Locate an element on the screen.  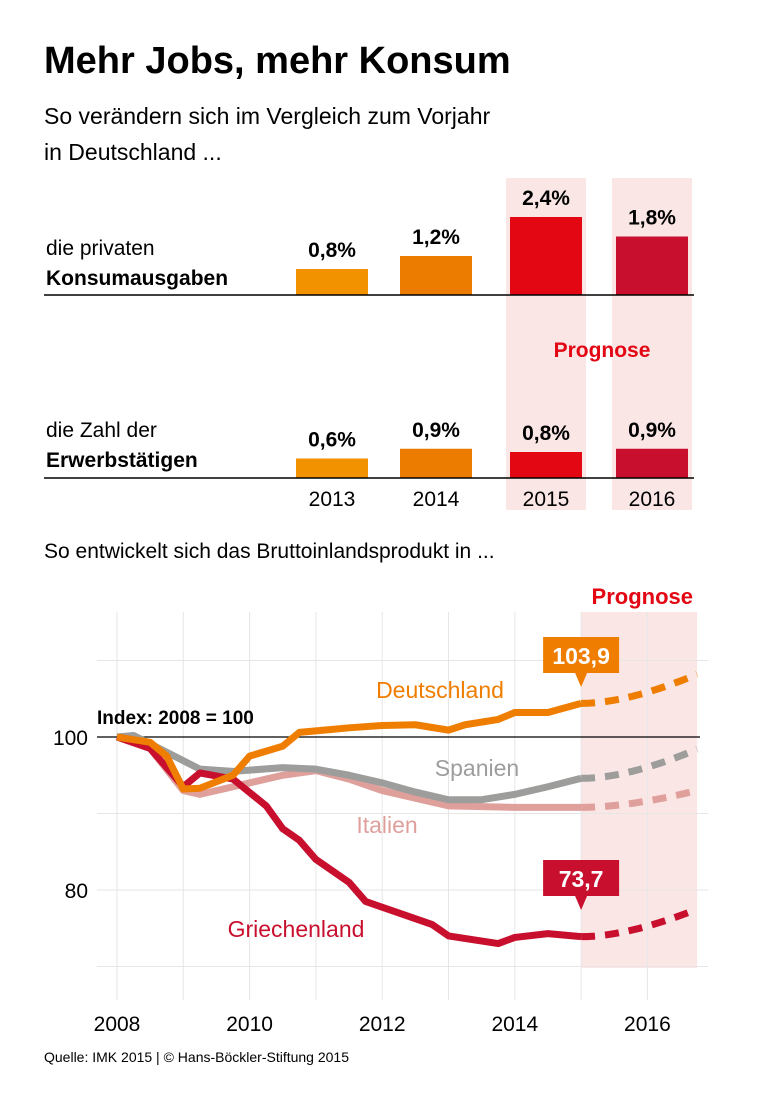
bar-1-2015 is located at coordinates (546, 465).